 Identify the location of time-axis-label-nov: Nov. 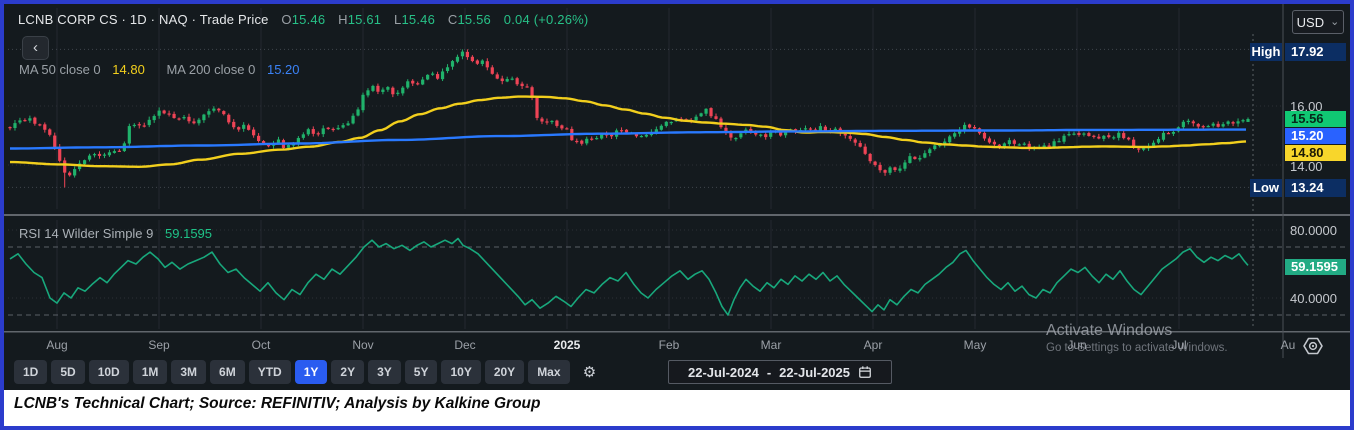
(363, 345).